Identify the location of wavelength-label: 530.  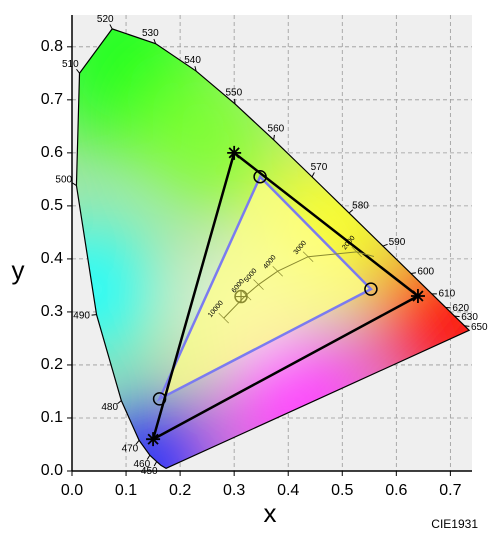
(150, 33).